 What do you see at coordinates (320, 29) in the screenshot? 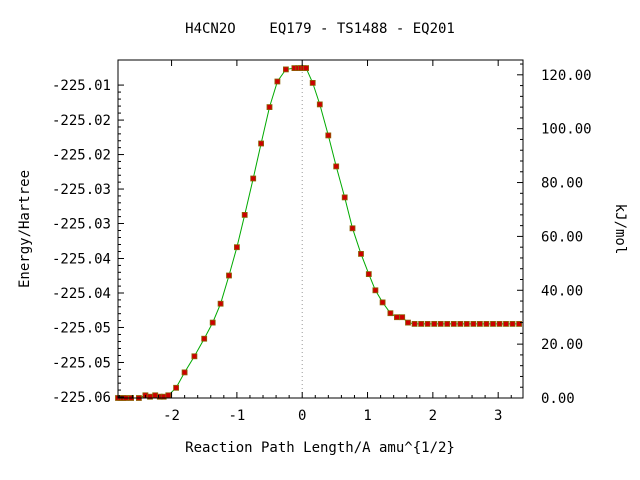
I see `chart-title: H4CN2O EQ179 - TS1488 - EQ201` at bounding box center [320, 29].